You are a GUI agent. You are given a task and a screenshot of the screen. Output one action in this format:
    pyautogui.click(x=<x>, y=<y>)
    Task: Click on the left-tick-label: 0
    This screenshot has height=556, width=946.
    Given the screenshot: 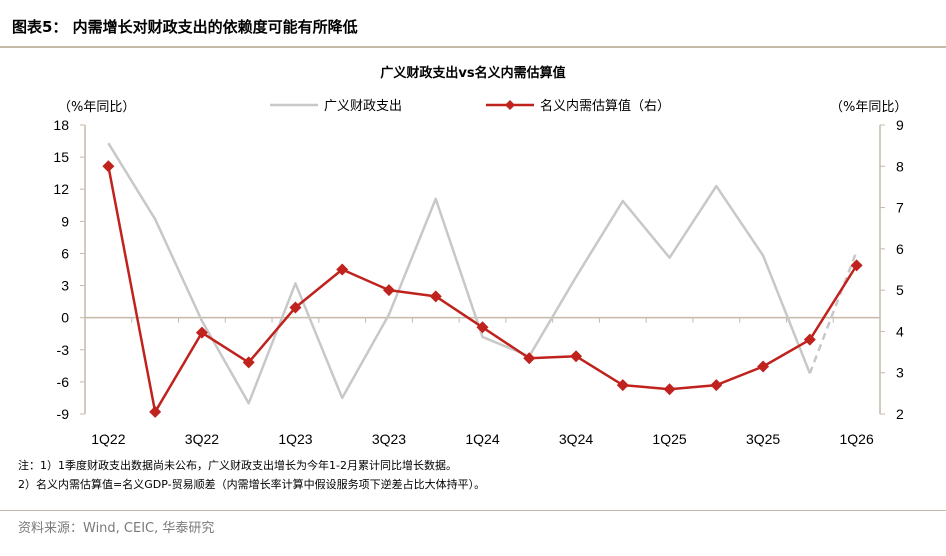 What is the action you would take?
    pyautogui.click(x=65, y=318)
    